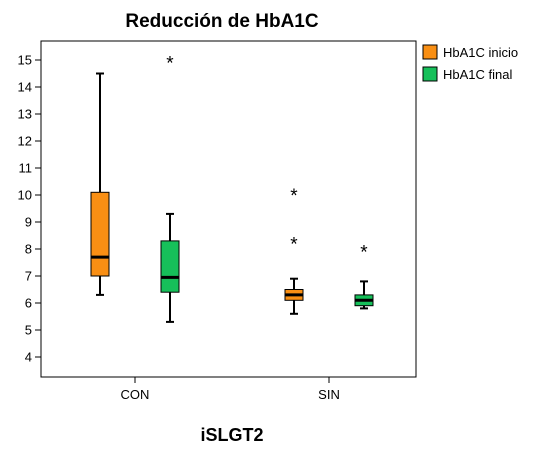 This screenshot has width=550, height=455. I want to click on y-tick-label: 6, so click(28, 303).